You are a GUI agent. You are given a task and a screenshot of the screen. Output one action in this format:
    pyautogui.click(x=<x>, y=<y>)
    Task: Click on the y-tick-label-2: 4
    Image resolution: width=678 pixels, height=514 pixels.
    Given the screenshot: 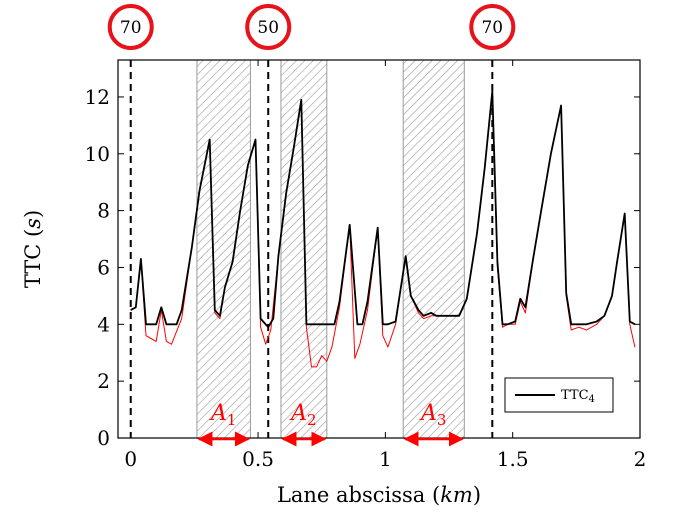 What is the action you would take?
    pyautogui.click(x=103, y=324)
    